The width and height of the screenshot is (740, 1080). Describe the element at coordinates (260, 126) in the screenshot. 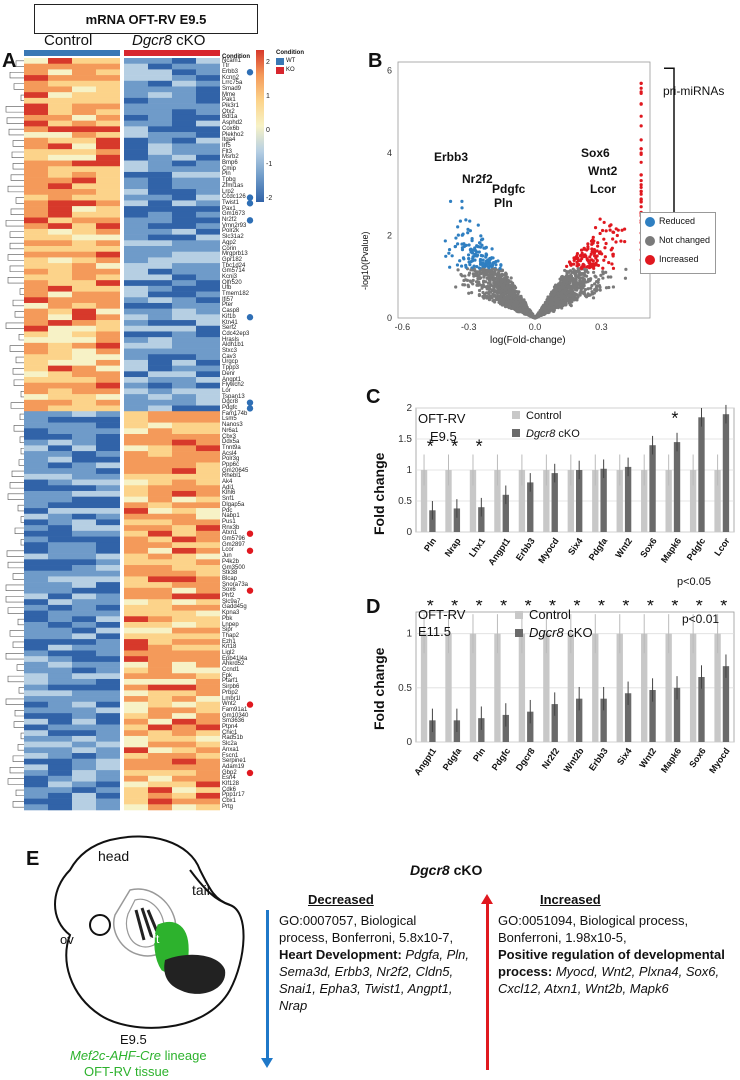

I see `color-scale-bar` at that location.